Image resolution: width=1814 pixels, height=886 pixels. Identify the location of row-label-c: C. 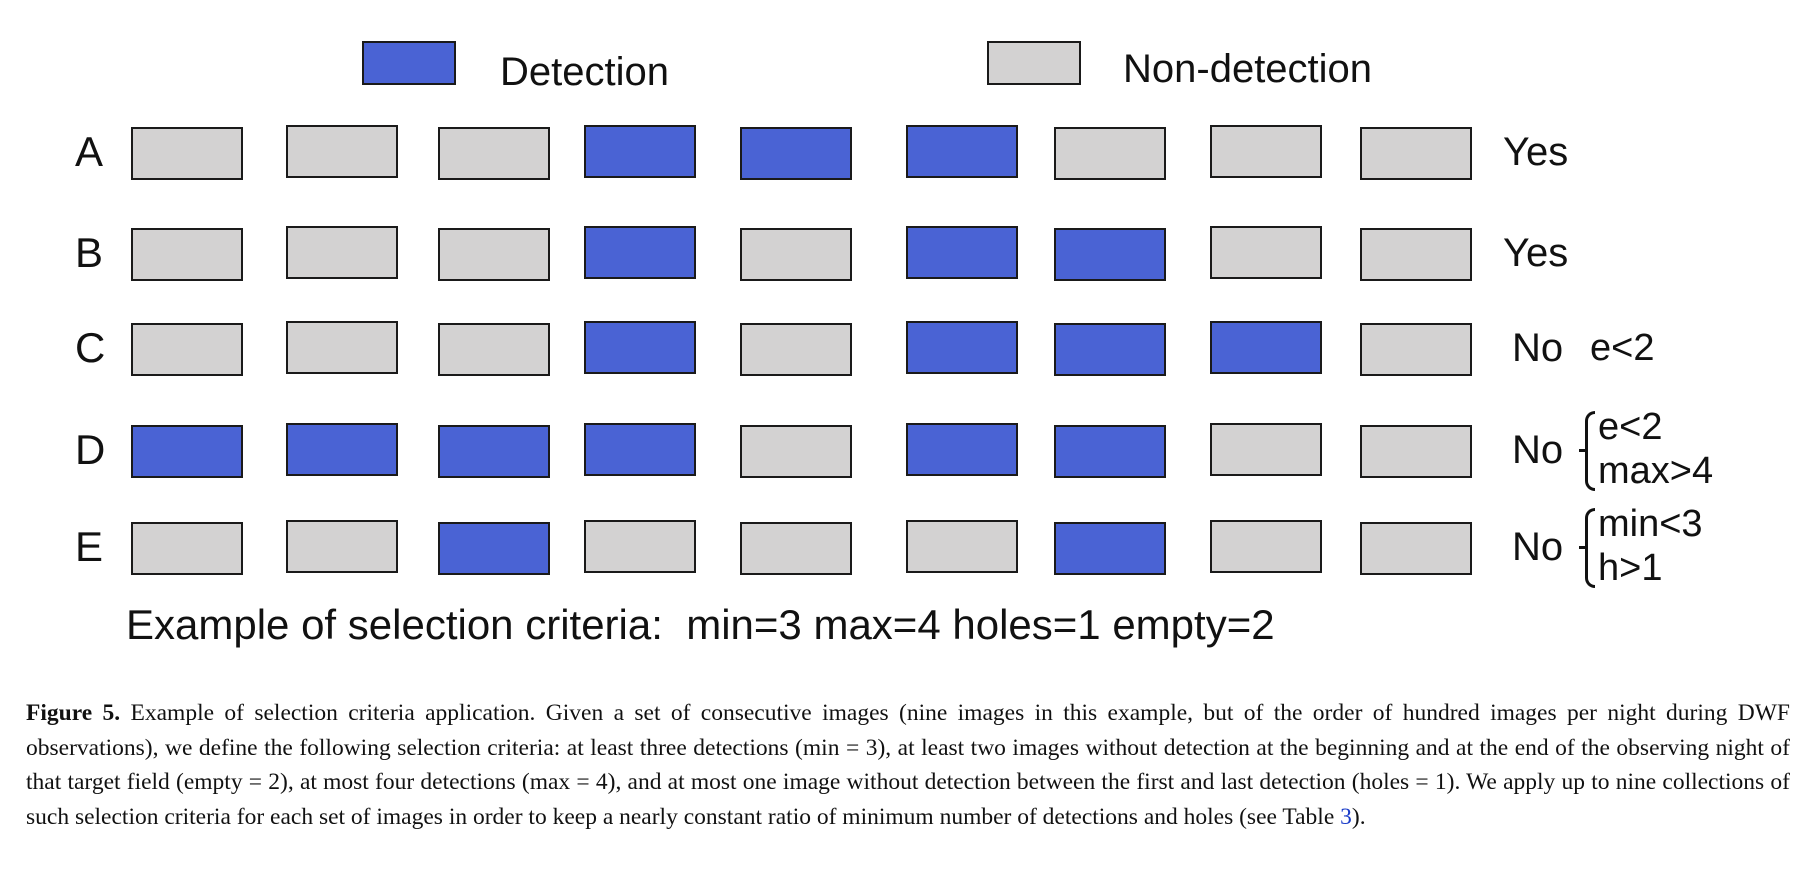
(90, 347).